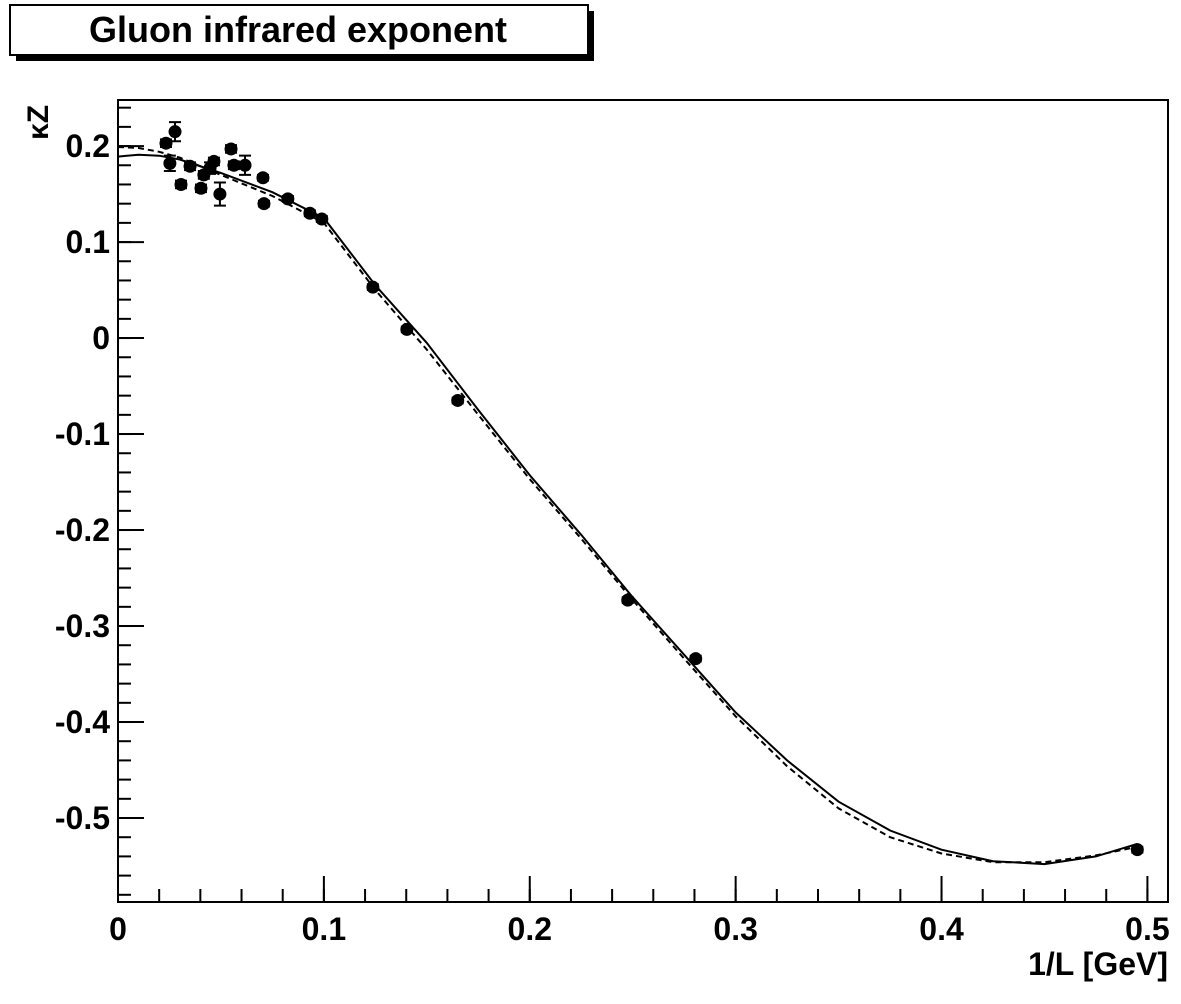 This screenshot has height=1004, width=1181. I want to click on x-tick-label: 0.3, so click(735, 929).